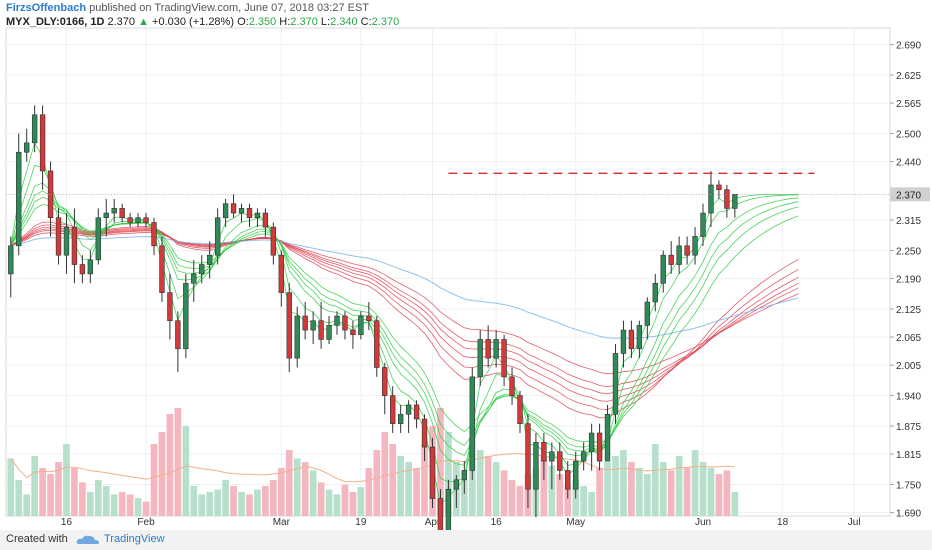  Describe the element at coordinates (134, 539) in the screenshot. I see `tradingview-brand: TradingView` at that location.